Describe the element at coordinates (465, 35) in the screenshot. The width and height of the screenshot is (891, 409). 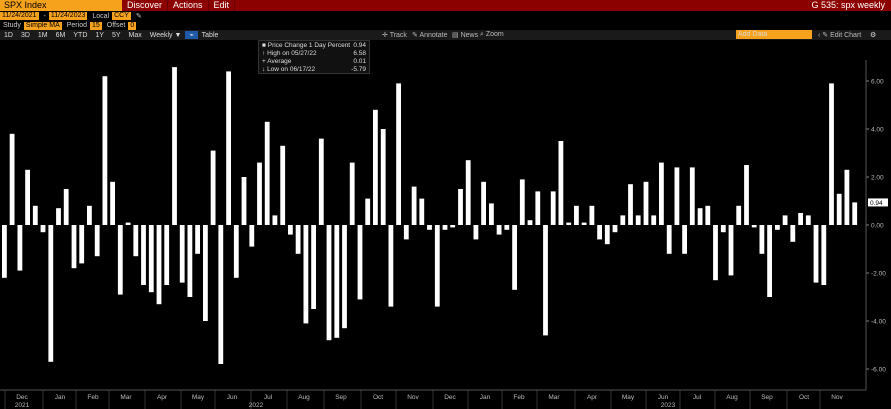
I see `news-button: ▤ News` at that location.